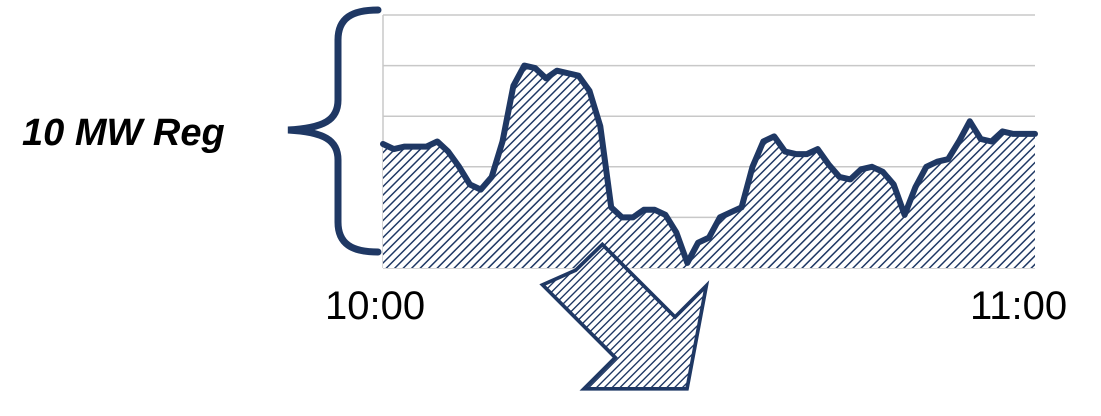  Describe the element at coordinates (1018, 306) in the screenshot. I see `x-tick-label: 11:00` at that location.